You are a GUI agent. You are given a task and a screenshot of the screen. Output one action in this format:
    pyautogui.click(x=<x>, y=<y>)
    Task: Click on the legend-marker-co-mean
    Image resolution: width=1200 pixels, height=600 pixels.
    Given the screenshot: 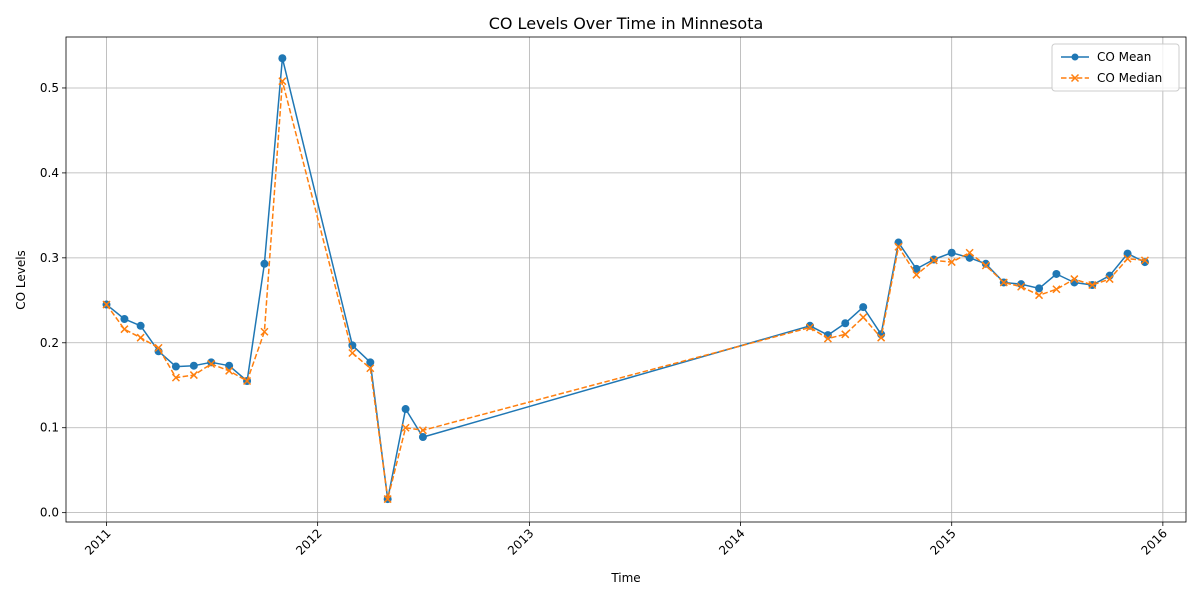 What is the action you would take?
    pyautogui.click(x=1075, y=57)
    